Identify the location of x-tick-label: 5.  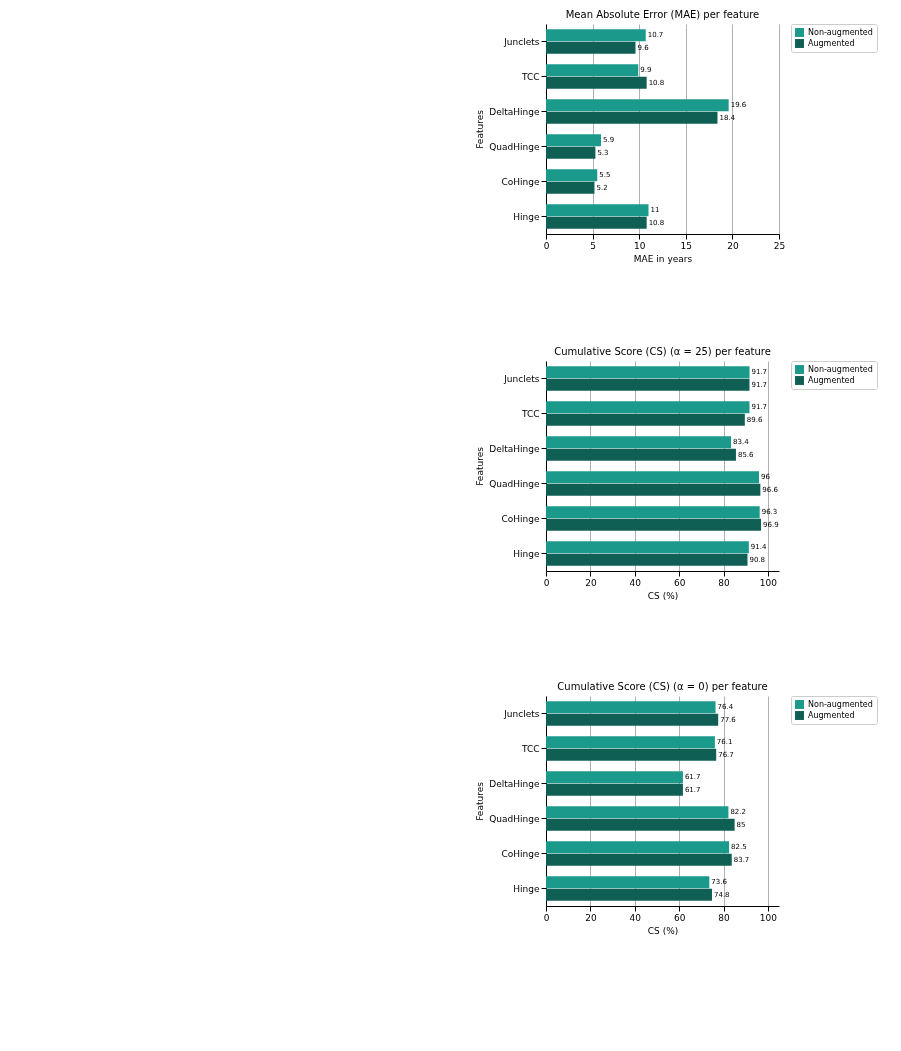
(593, 245).